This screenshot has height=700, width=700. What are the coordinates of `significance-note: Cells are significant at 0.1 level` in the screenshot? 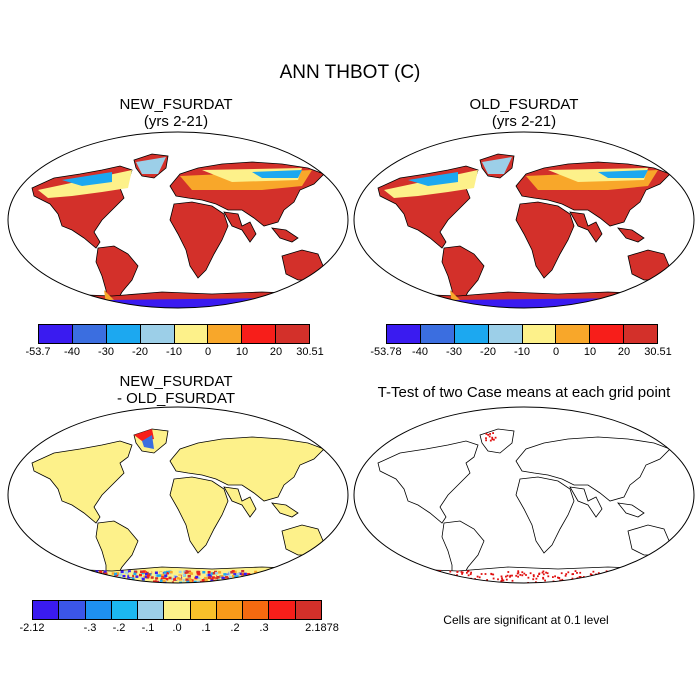 It's located at (526, 620).